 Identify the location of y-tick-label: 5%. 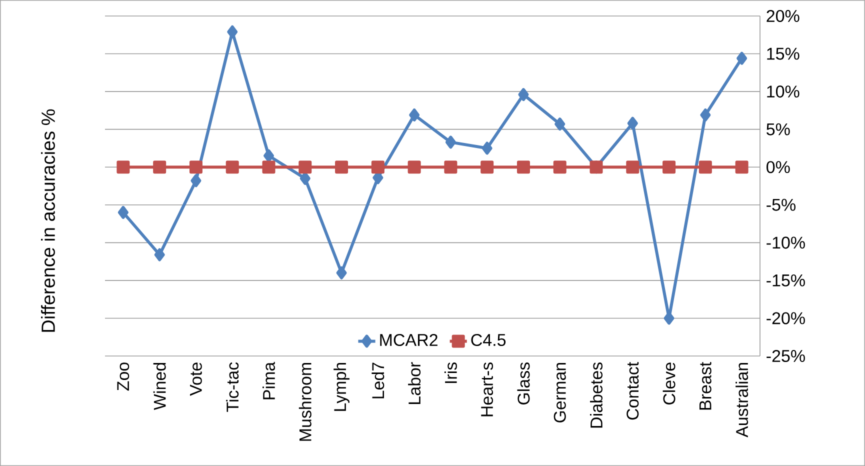
(778, 129).